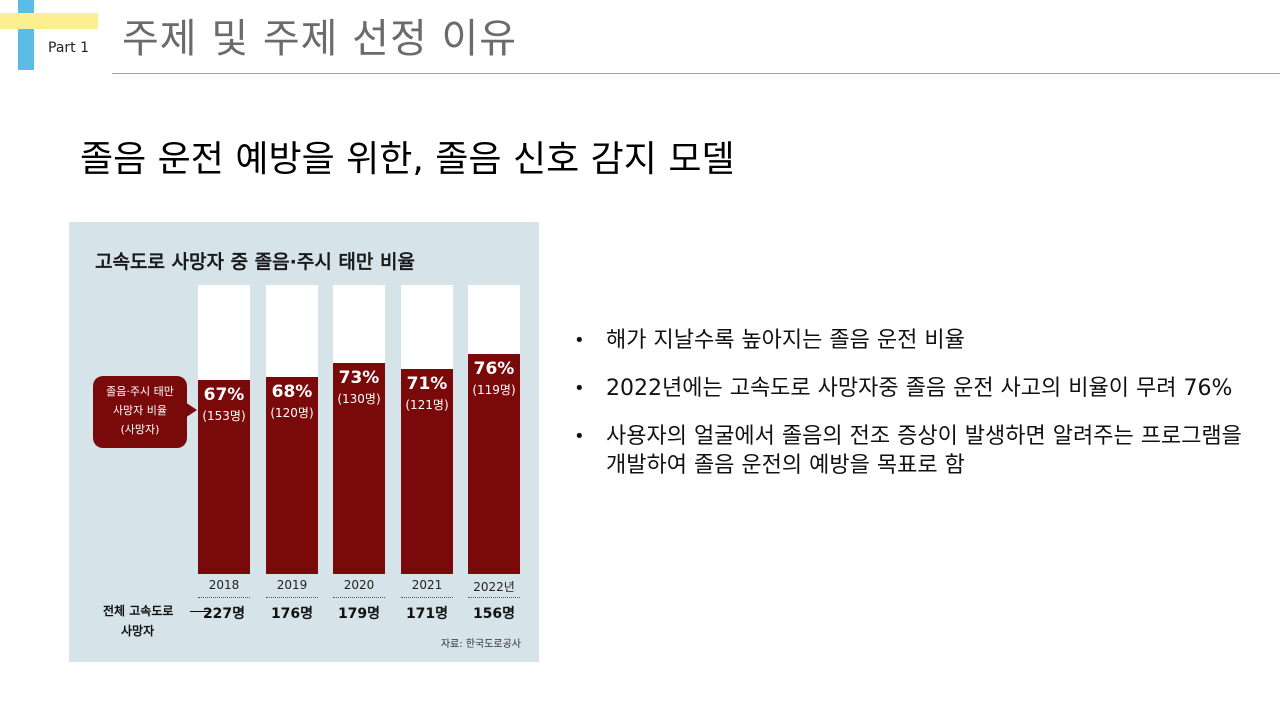 Image resolution: width=1280 pixels, height=720 pixels. I want to click on bar-count-label: (119명), so click(494, 390).